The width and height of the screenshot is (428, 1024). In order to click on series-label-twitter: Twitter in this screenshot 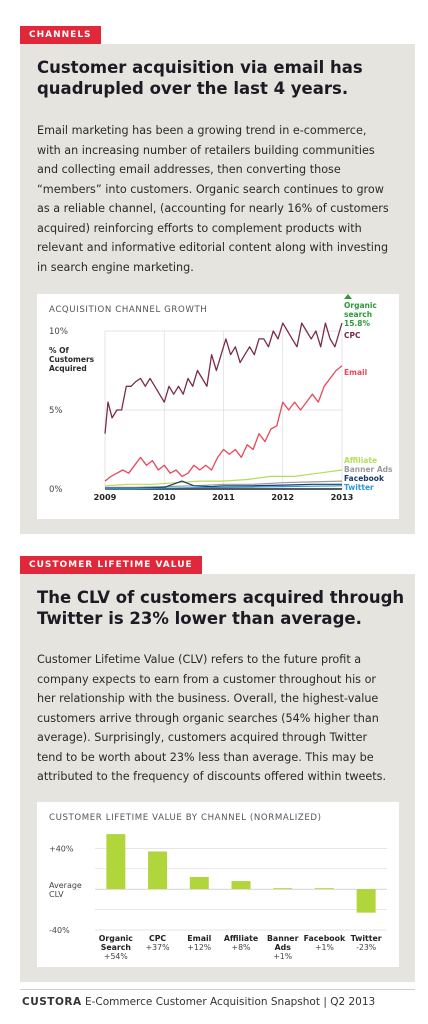, I will do `click(359, 487)`.